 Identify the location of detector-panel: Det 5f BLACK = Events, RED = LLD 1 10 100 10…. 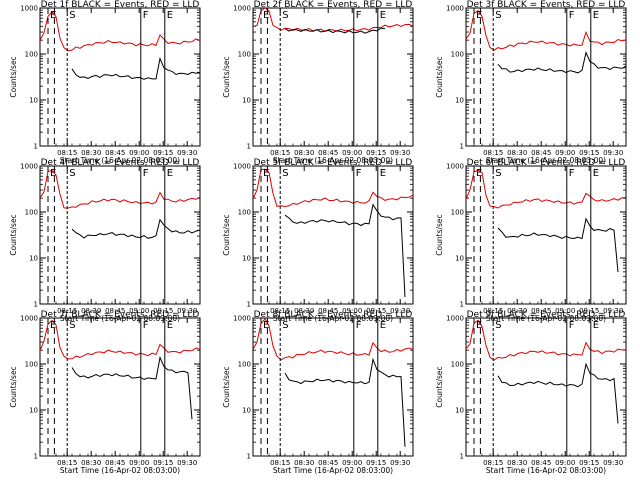
(318, 240).